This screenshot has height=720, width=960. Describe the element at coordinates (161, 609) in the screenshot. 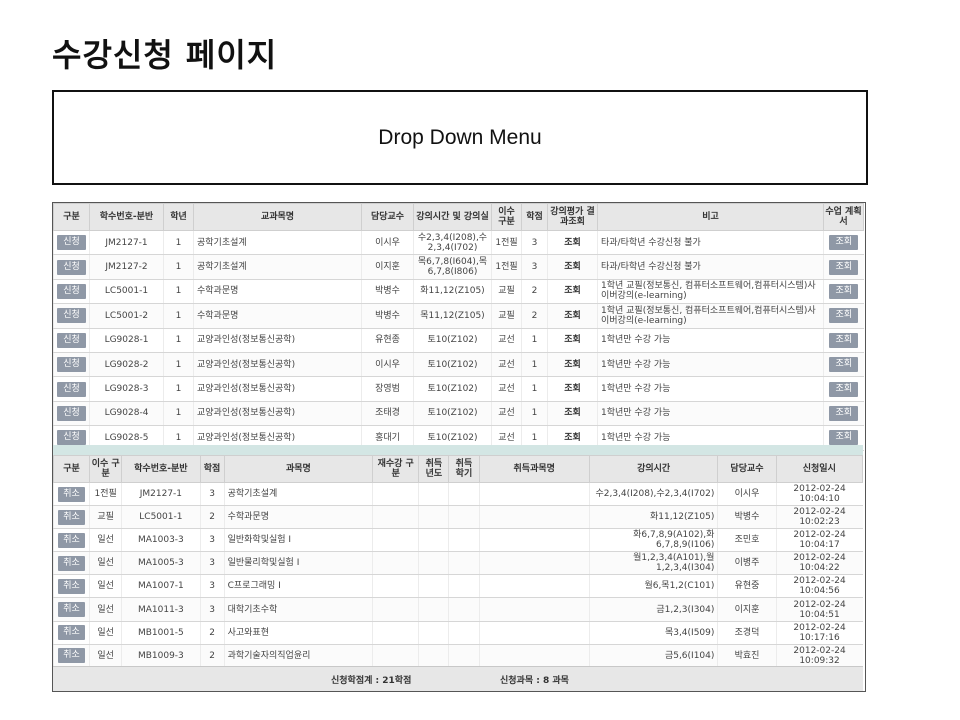

I see `enroll-cell-code: MA1011-3` at that location.